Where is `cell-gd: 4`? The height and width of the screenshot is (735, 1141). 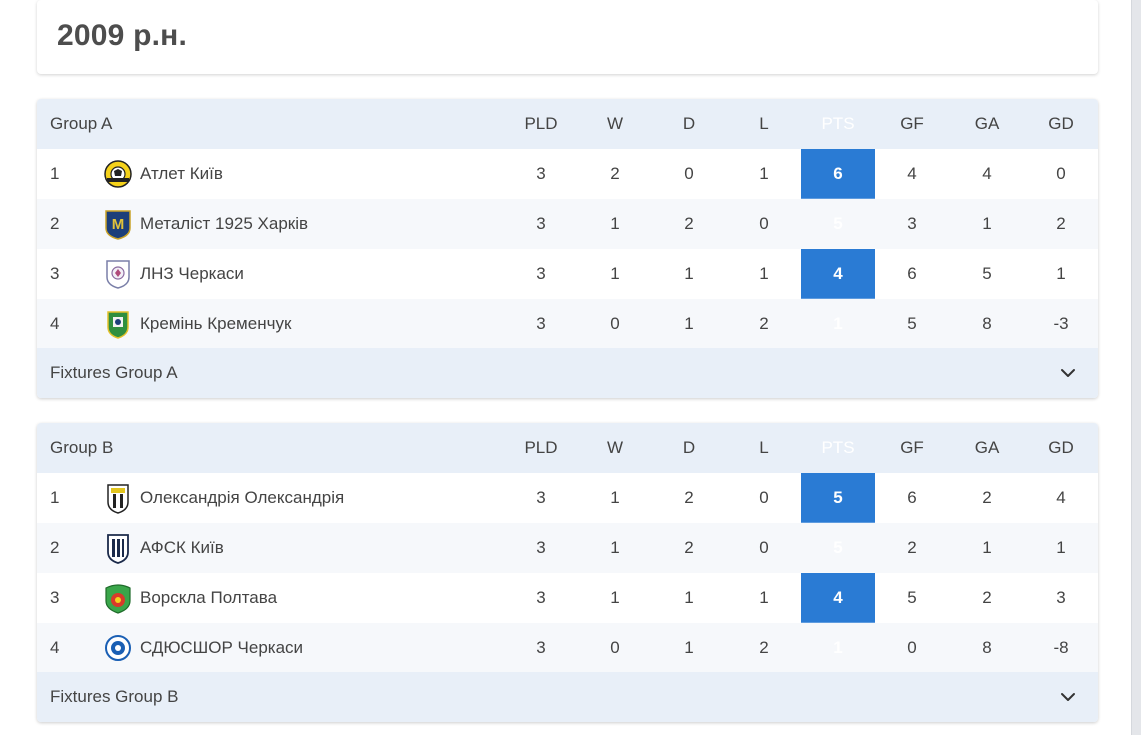 cell-gd: 4 is located at coordinates (1061, 497).